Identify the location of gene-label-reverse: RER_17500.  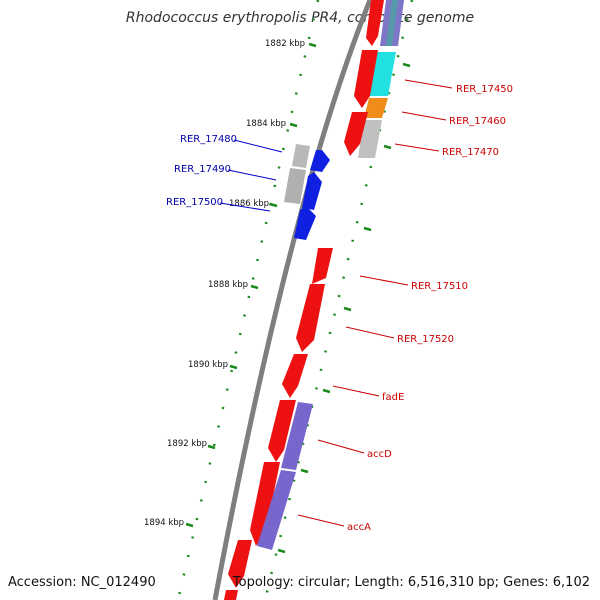
(194, 202).